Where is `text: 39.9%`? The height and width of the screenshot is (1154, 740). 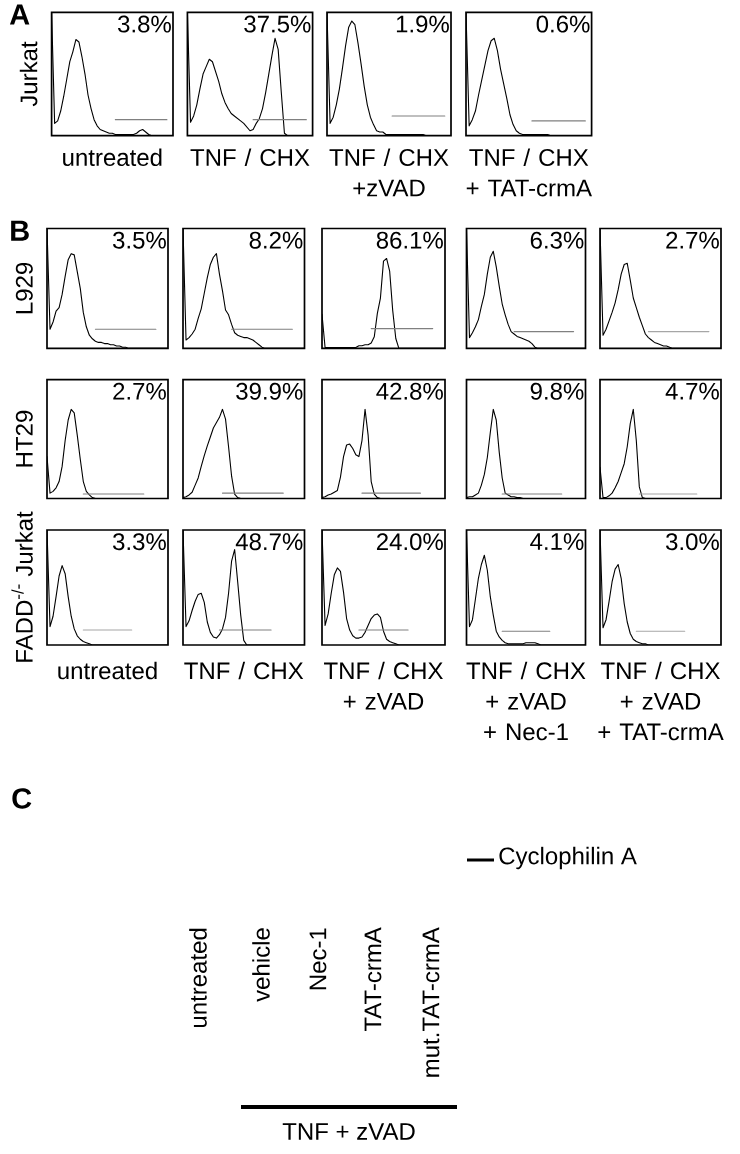 text: 39.9% is located at coordinates (269, 391).